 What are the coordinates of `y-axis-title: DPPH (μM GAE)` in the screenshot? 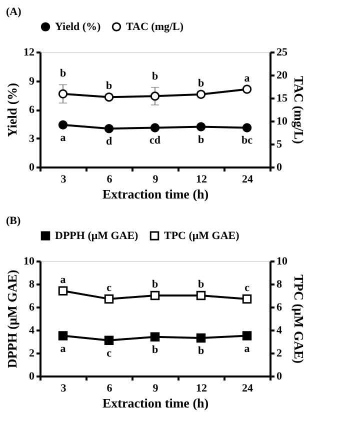 It's located at (12, 319).